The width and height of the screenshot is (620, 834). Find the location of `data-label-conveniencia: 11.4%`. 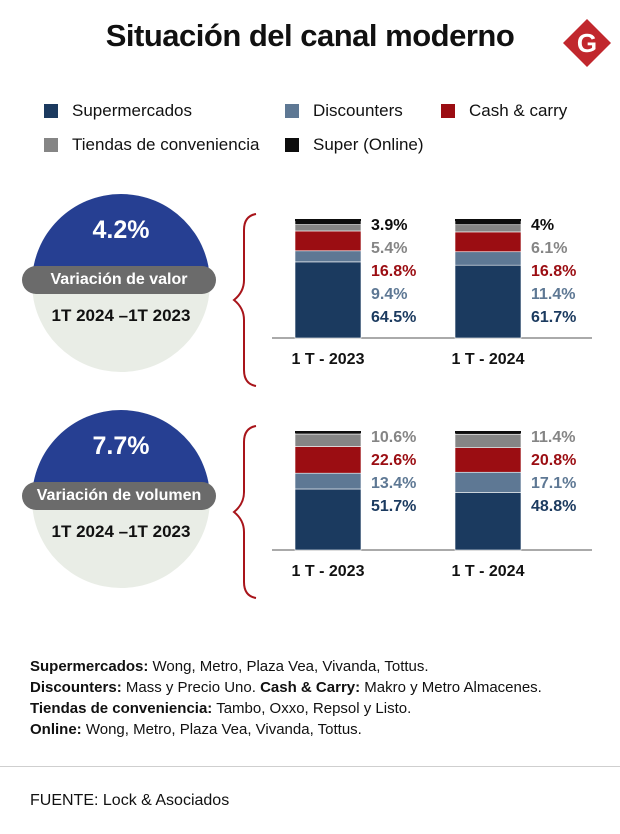

data-label-conveniencia: 11.4% is located at coordinates (553, 437).